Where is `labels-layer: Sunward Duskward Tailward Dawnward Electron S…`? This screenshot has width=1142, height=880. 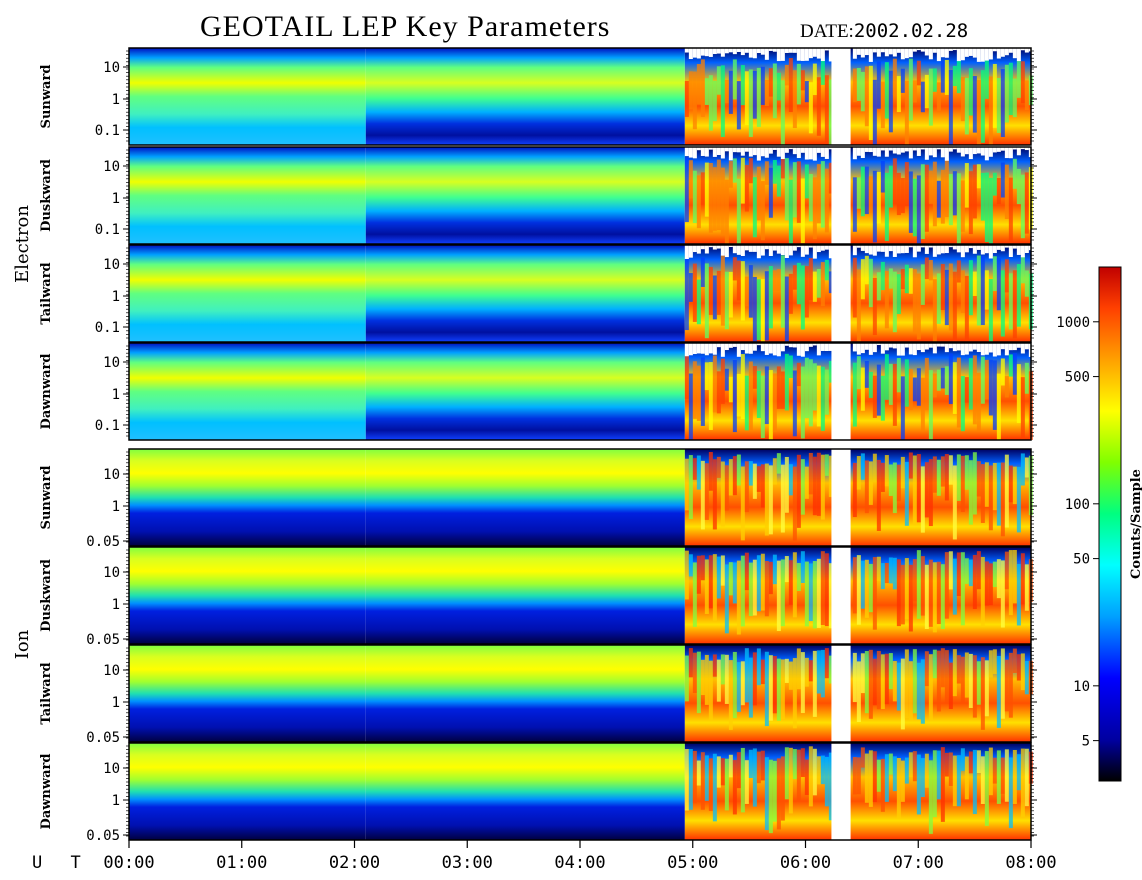 labels-layer: Sunward Duskward Tailward Dawnward Electron S… is located at coordinates (33, 447).